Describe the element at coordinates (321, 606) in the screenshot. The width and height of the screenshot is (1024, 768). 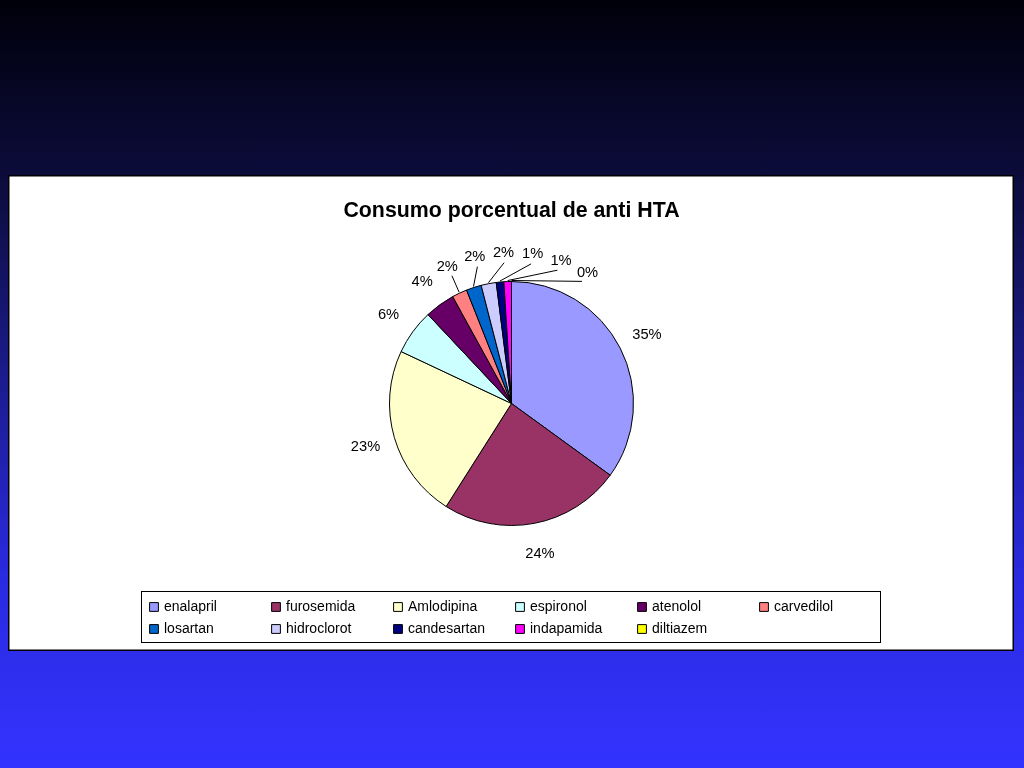
I see `legend-label: furosemida` at that location.